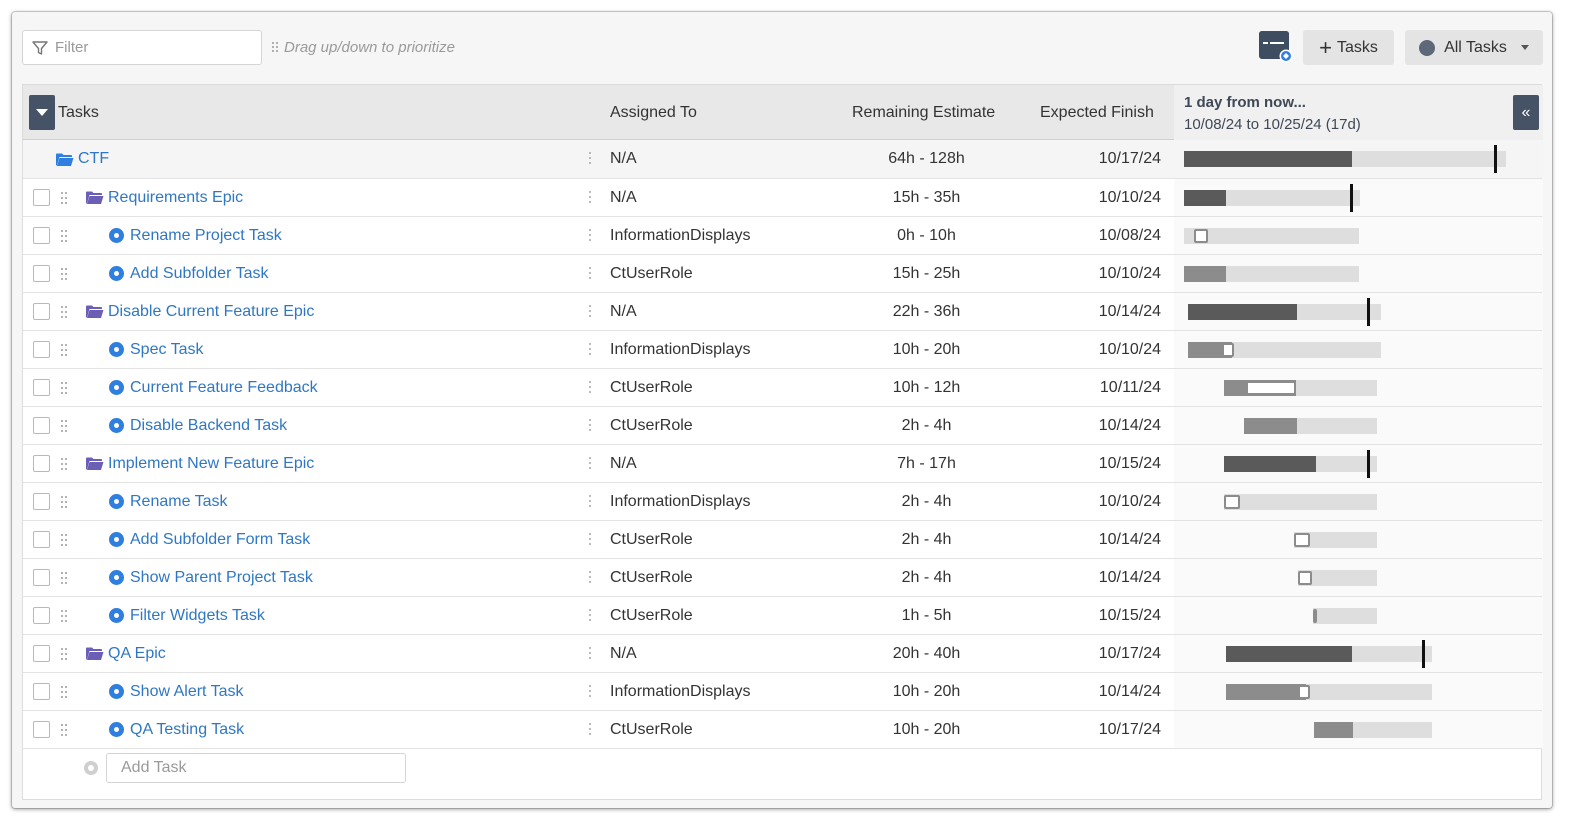  I want to click on task-name-link: Filter Widgets Task, so click(197, 615).